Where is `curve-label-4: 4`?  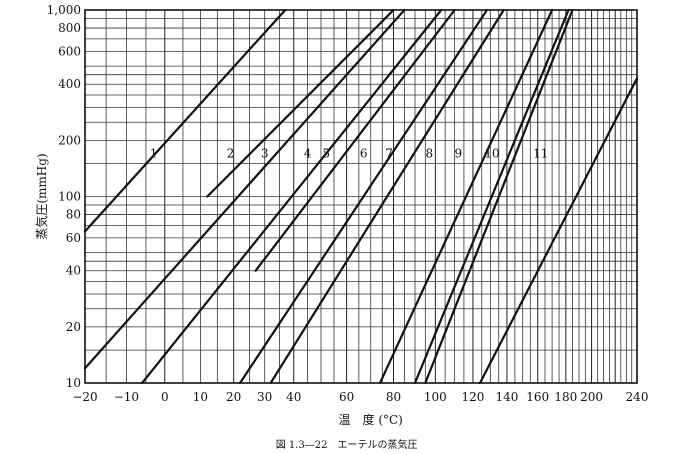
curve-label-4: 4 is located at coordinates (308, 154).